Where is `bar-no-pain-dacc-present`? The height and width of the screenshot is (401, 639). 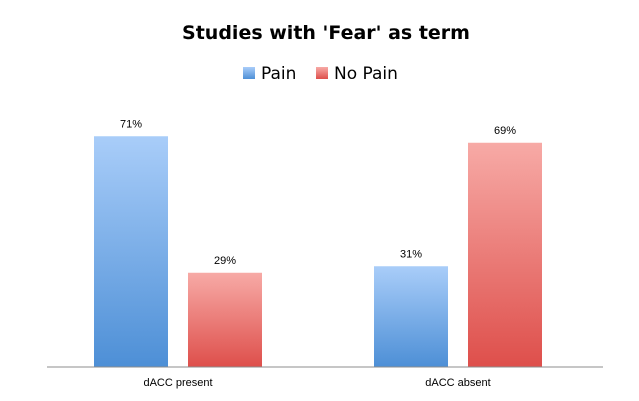
bar-no-pain-dacc-present is located at coordinates (225, 319).